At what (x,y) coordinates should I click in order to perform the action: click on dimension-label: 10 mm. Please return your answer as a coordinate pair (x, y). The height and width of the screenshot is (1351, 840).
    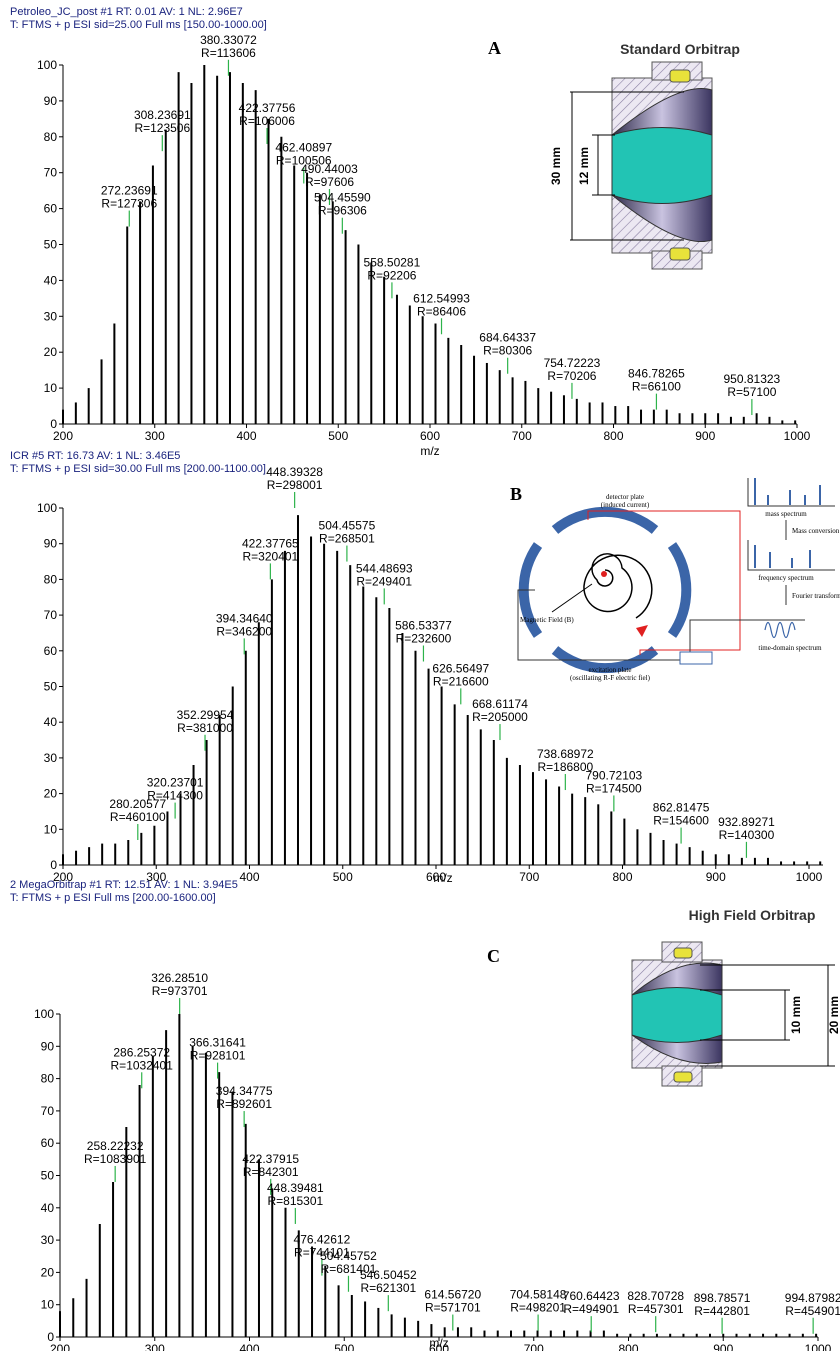
    Looking at the image, I should click on (796, 1015).